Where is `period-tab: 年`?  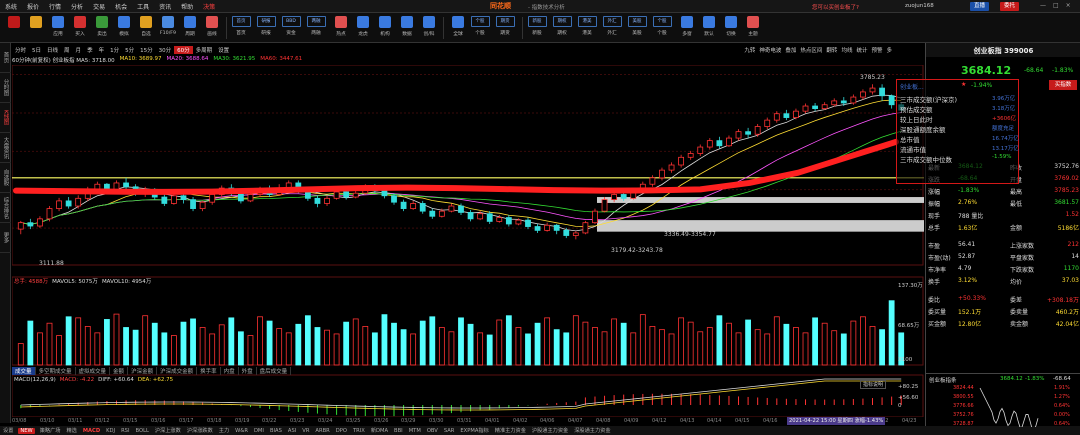 period-tab: 年 is located at coordinates (101, 50).